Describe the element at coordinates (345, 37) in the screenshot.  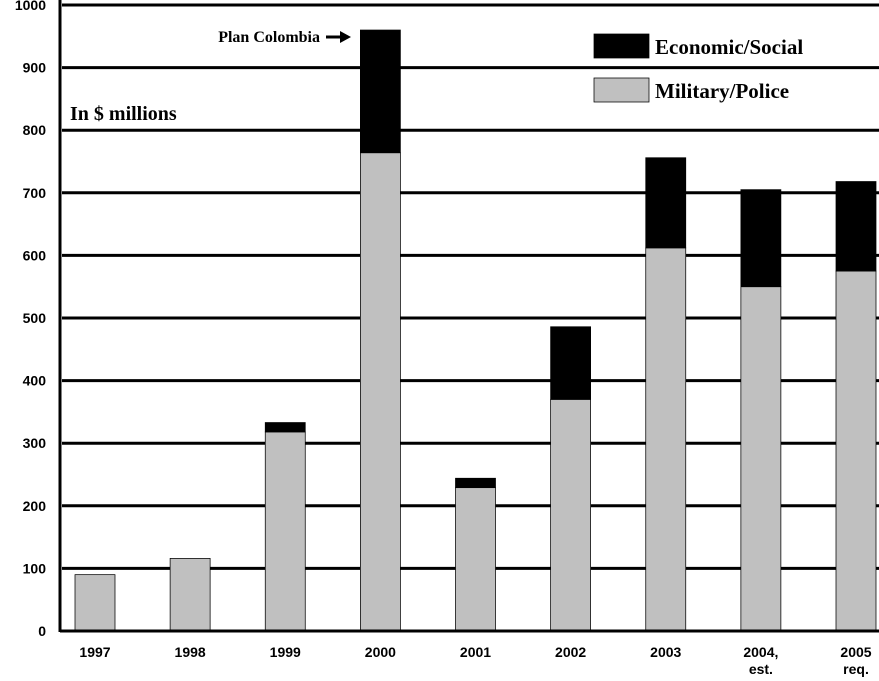
I see `plan-colombia-arrowhead-icon` at that location.